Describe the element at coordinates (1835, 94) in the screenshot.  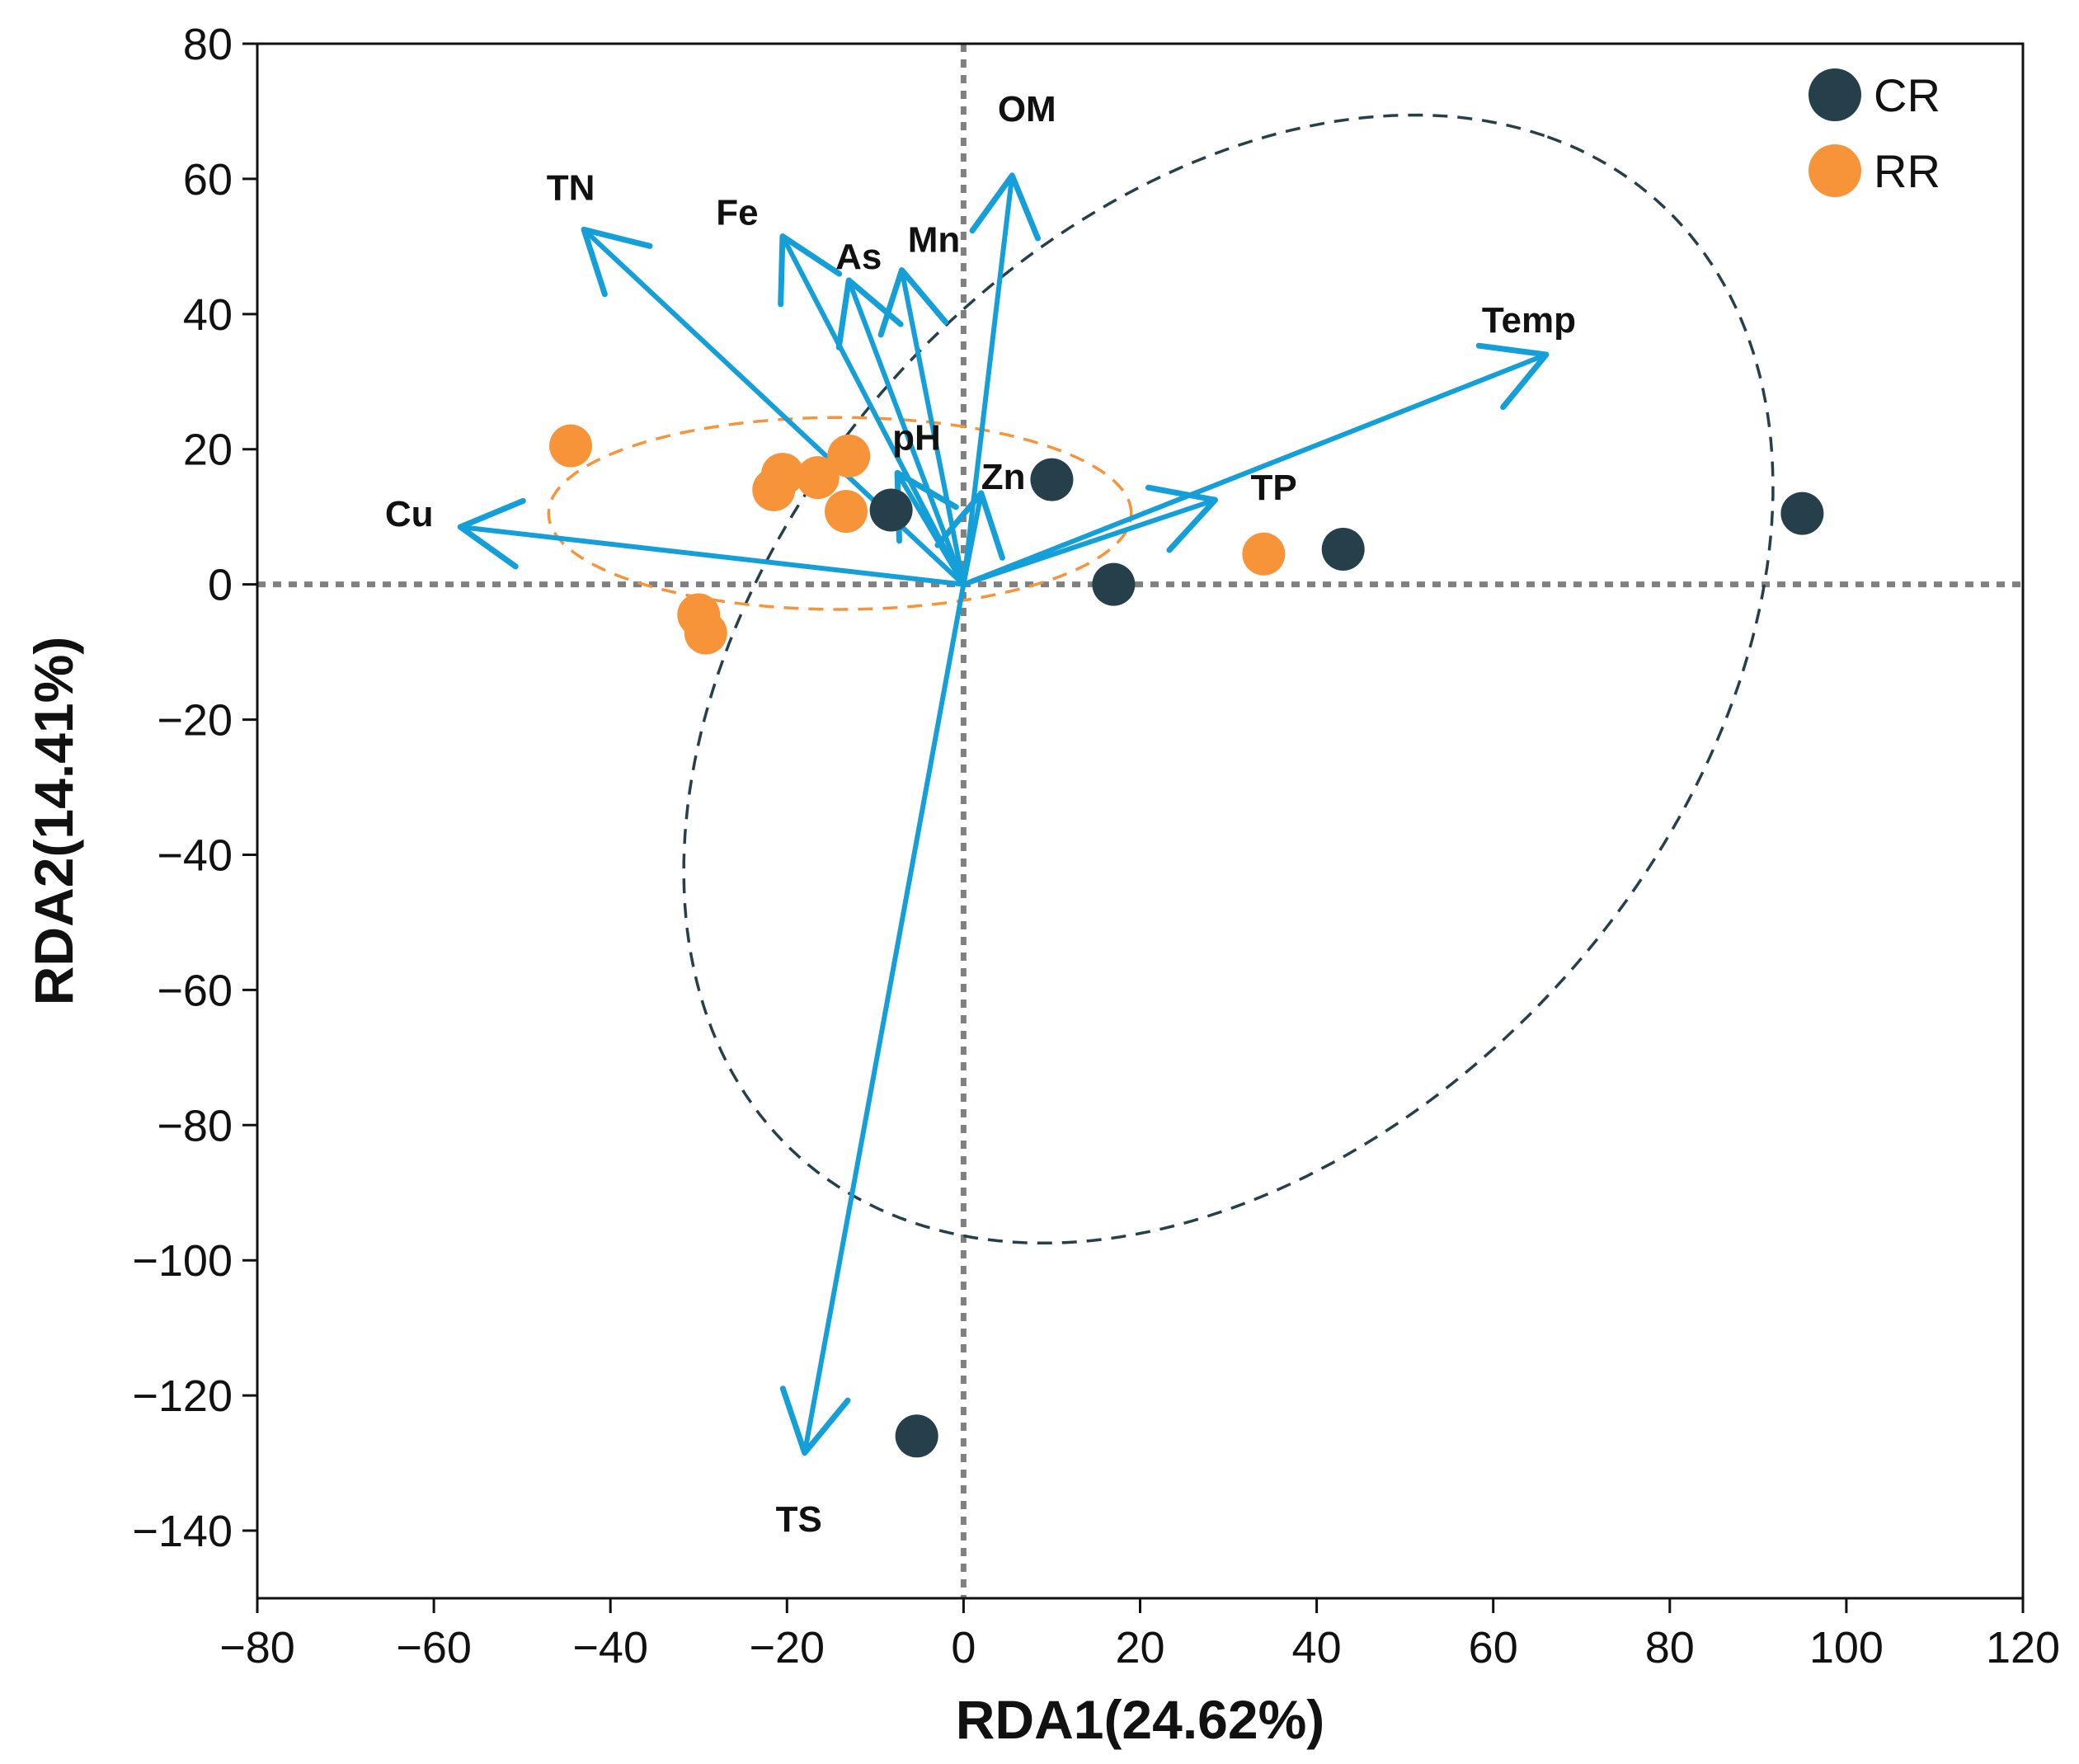
I see `legend-marker-cr` at that location.